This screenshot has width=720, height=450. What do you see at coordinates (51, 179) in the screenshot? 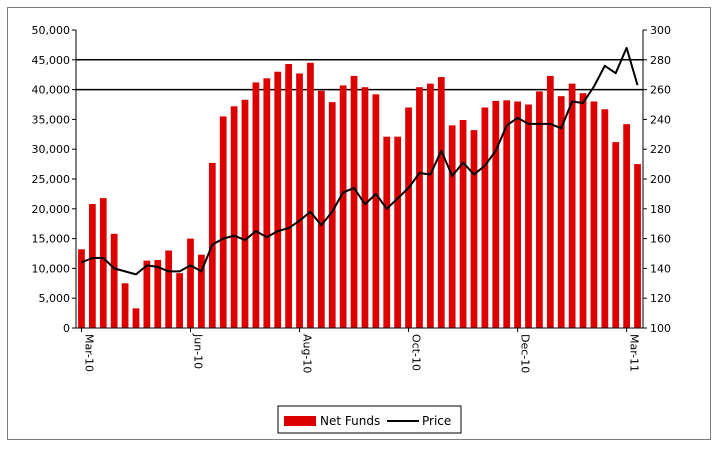
I see `y-tick-label-left: 25,000` at bounding box center [51, 179].